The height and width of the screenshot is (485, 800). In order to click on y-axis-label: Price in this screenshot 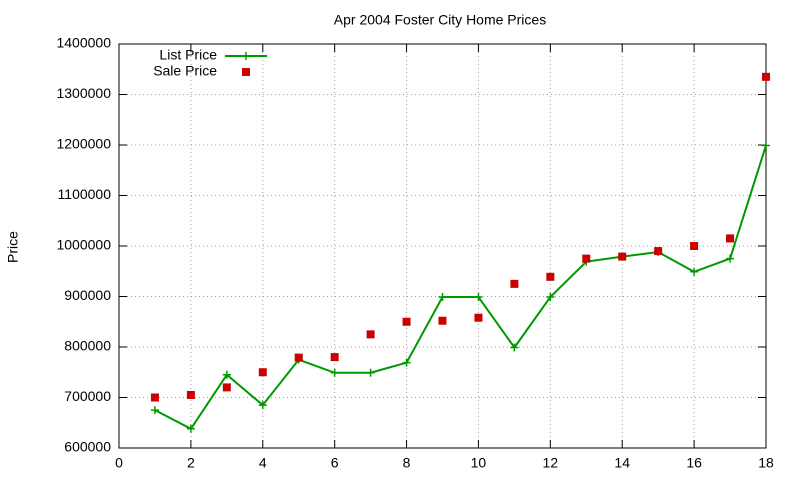, I will do `click(13, 247)`.